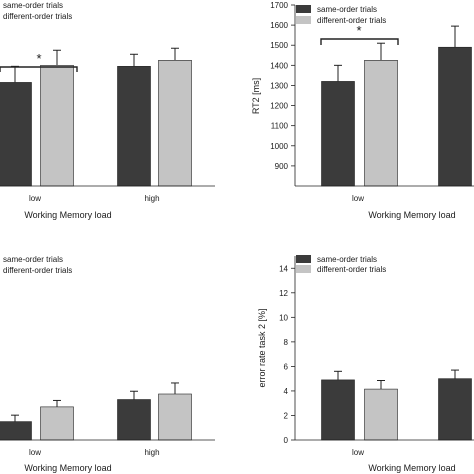 The width and height of the screenshot is (474, 474). I want to click on y-tick-label: 1300, so click(279, 85).